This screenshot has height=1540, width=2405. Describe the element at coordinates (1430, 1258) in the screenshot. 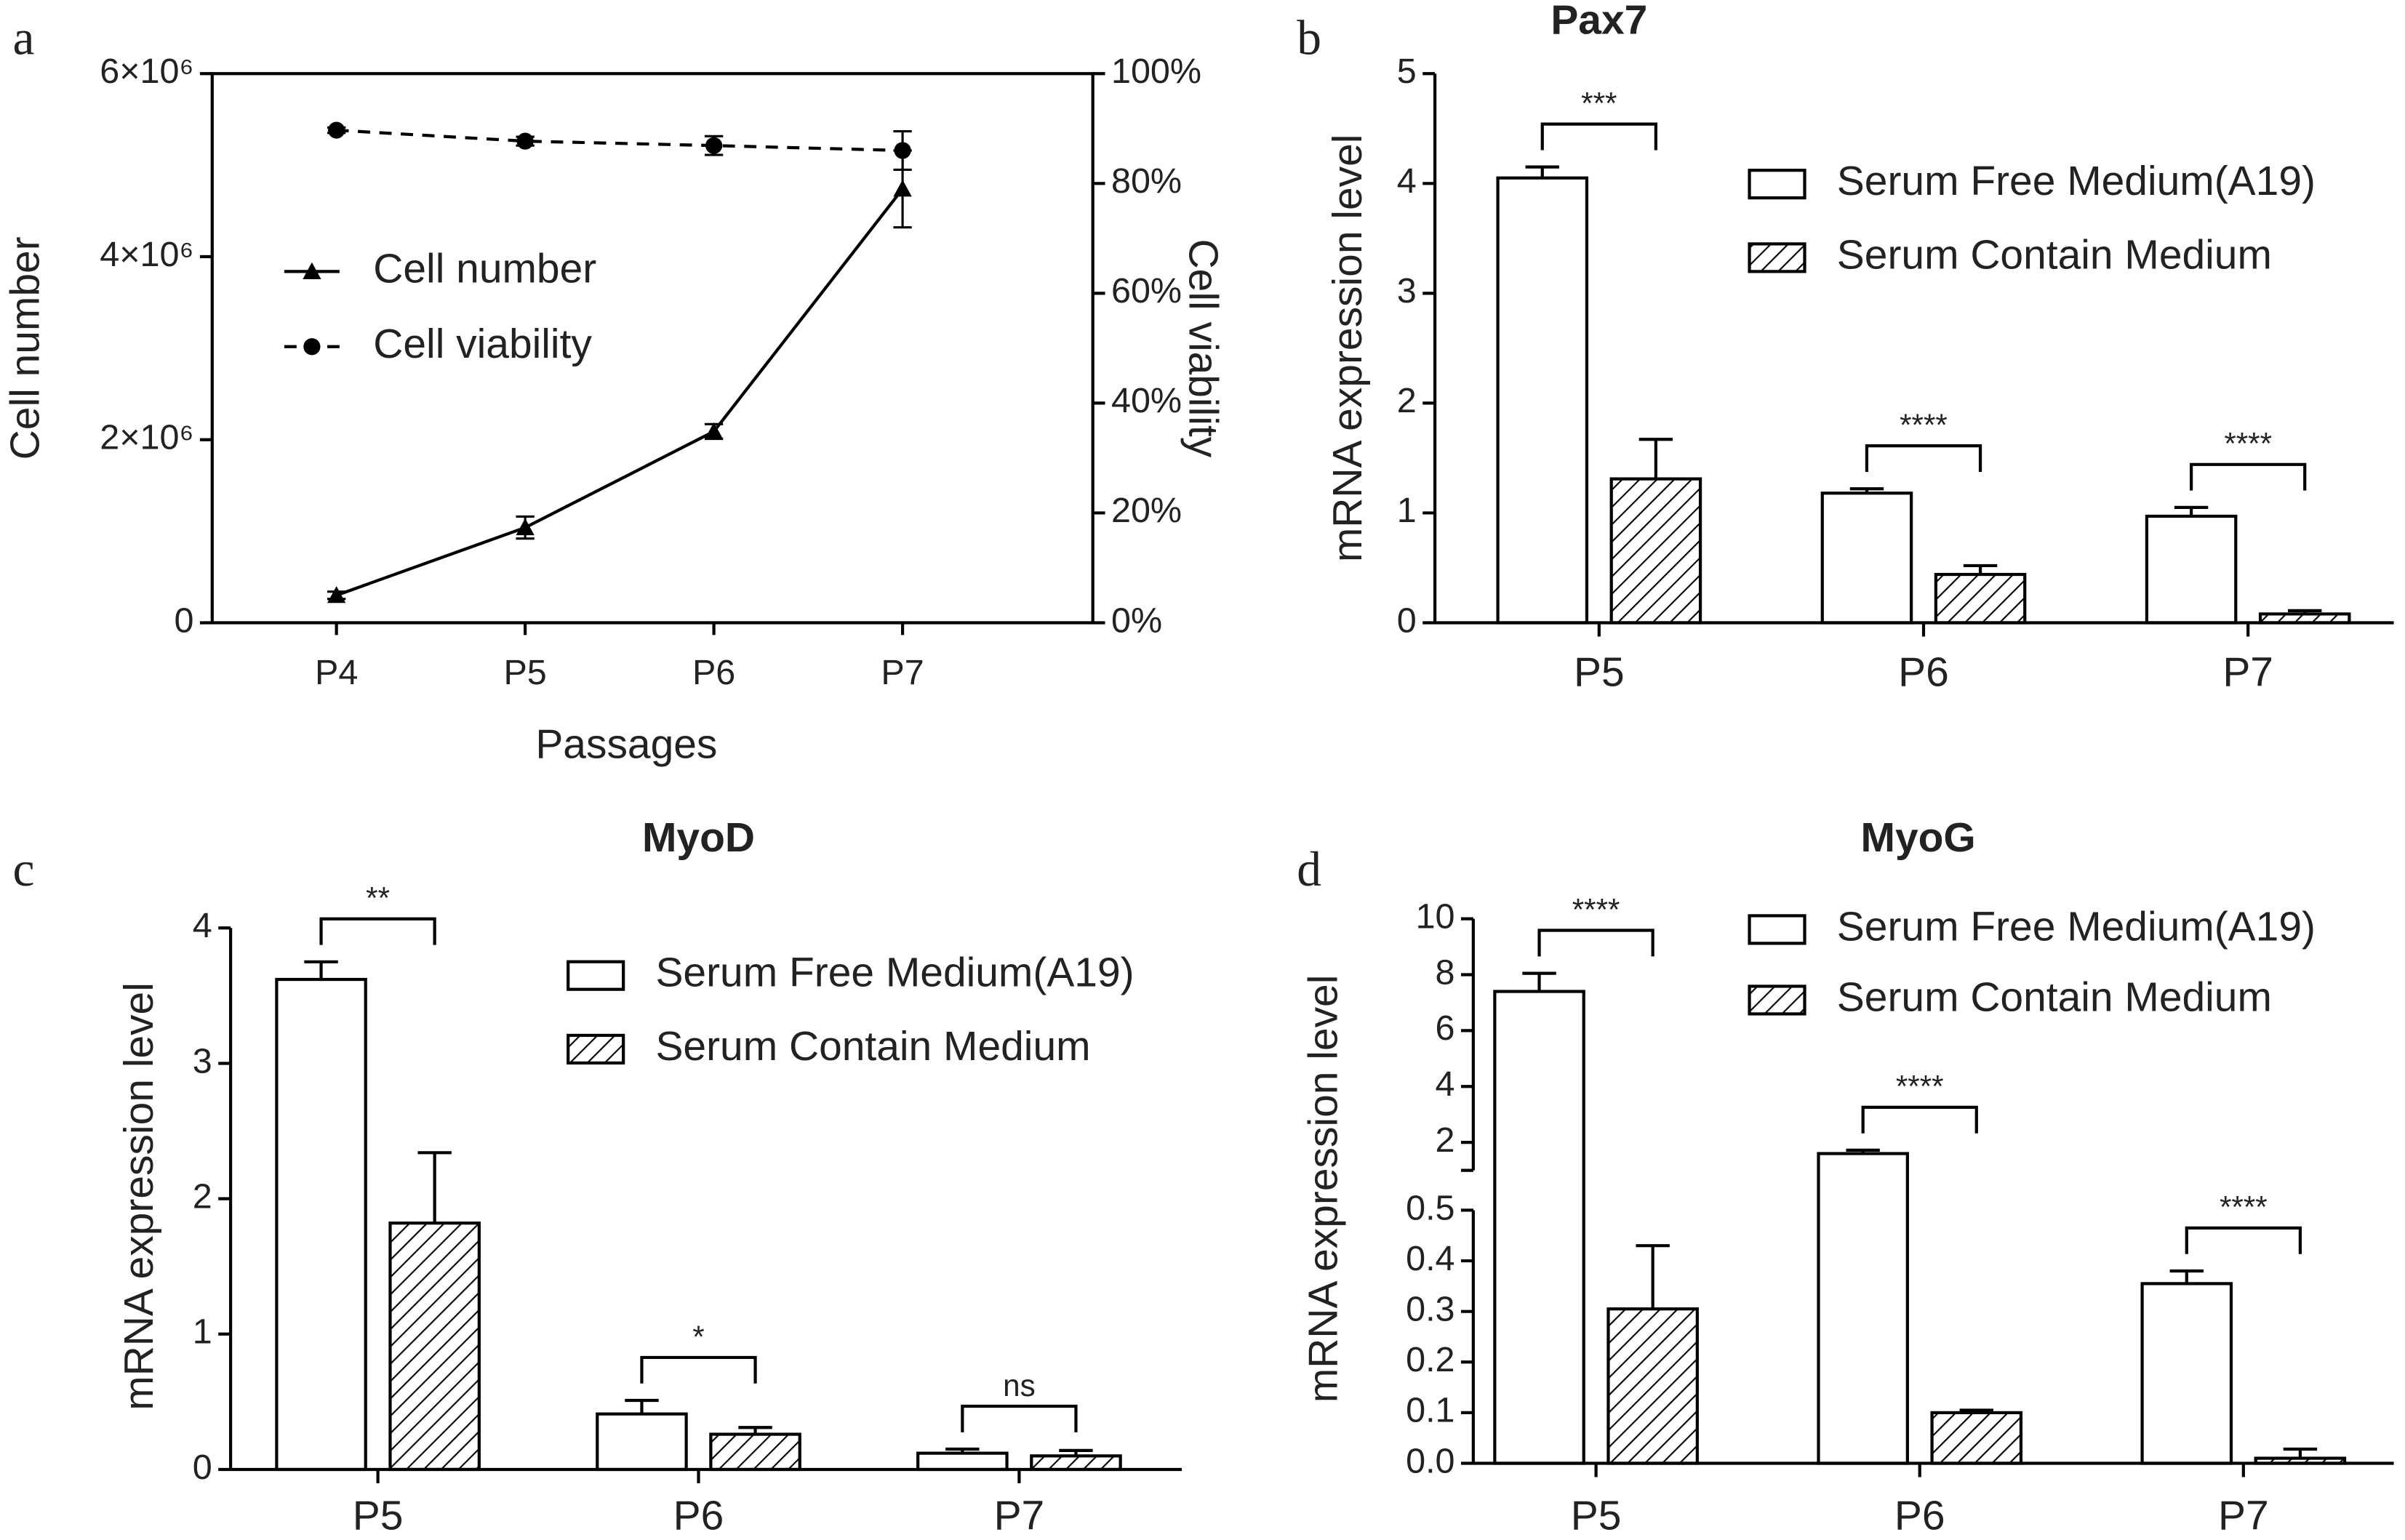

I see `y-tick-label: 0.4` at that location.